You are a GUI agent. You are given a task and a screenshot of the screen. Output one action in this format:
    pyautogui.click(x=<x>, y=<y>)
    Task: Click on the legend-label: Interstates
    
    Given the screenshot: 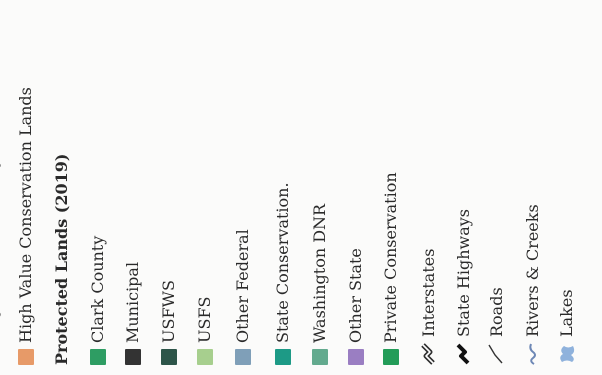 What is the action you would take?
    pyautogui.click(x=428, y=292)
    